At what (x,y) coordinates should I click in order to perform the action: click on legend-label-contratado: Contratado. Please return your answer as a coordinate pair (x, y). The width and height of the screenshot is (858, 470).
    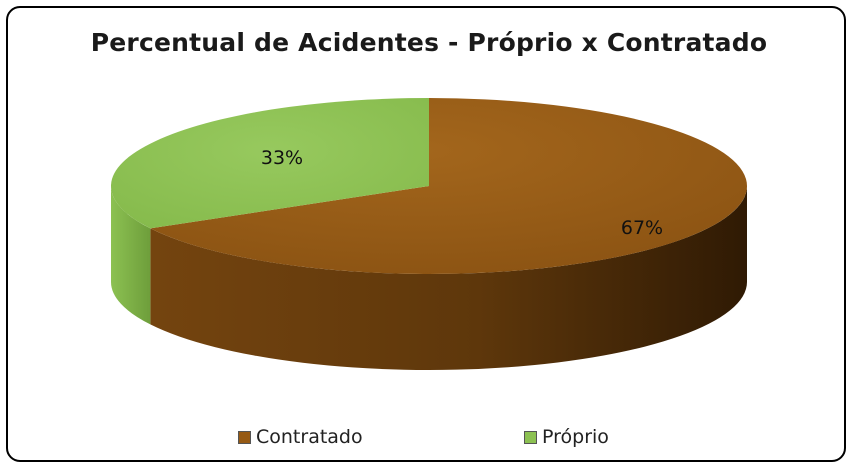
    Looking at the image, I should click on (309, 437).